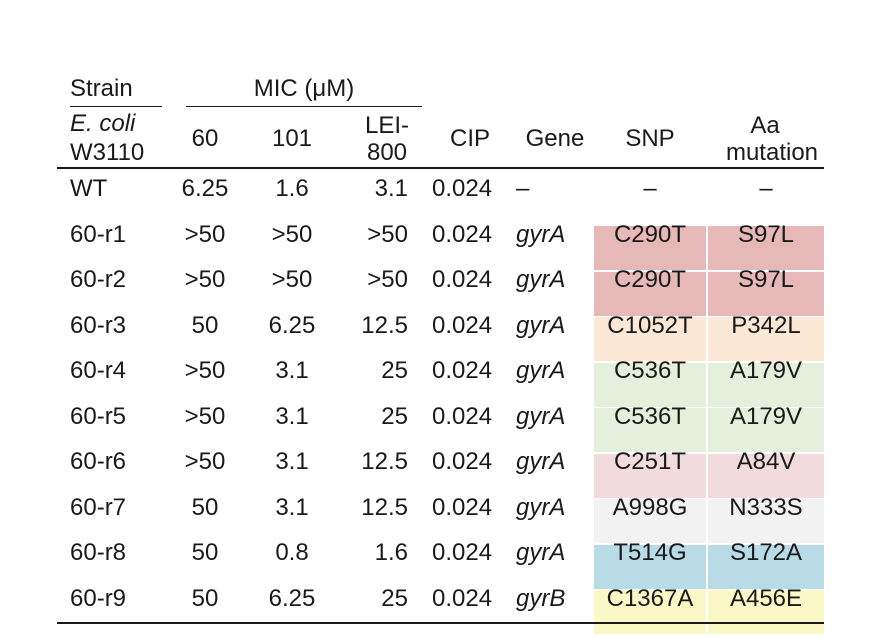  What do you see at coordinates (555, 138) in the screenshot?
I see `header-gene: Gene` at bounding box center [555, 138].